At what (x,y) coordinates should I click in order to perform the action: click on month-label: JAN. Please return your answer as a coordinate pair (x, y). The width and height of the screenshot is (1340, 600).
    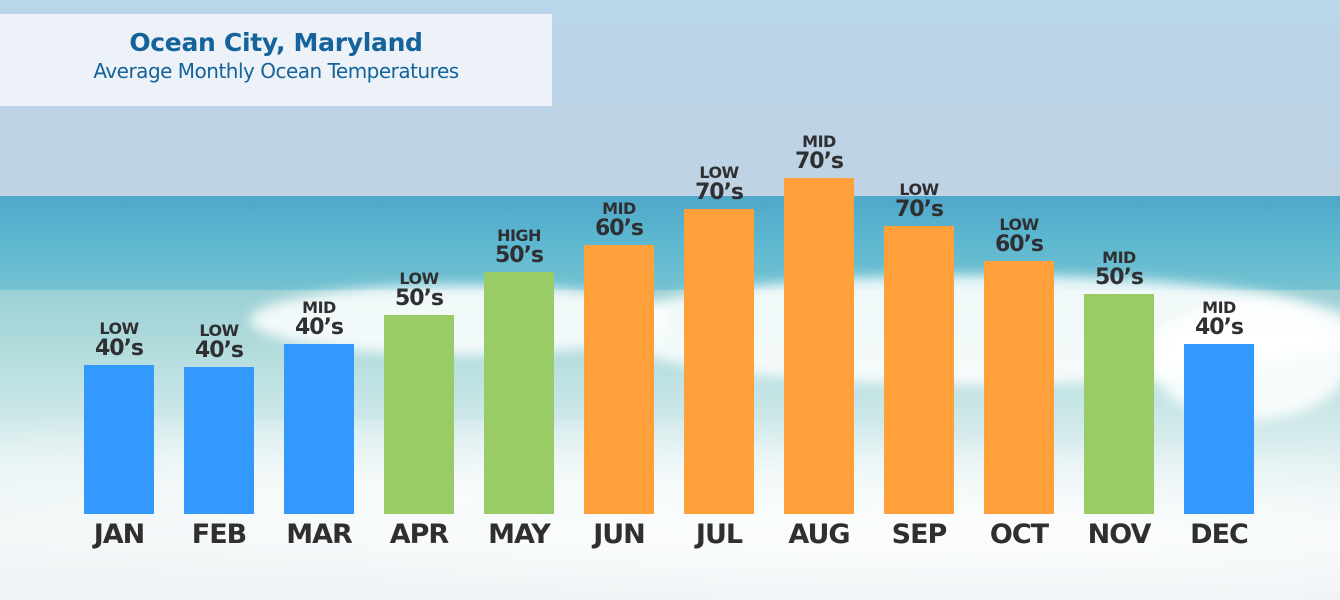
    Looking at the image, I should click on (119, 534).